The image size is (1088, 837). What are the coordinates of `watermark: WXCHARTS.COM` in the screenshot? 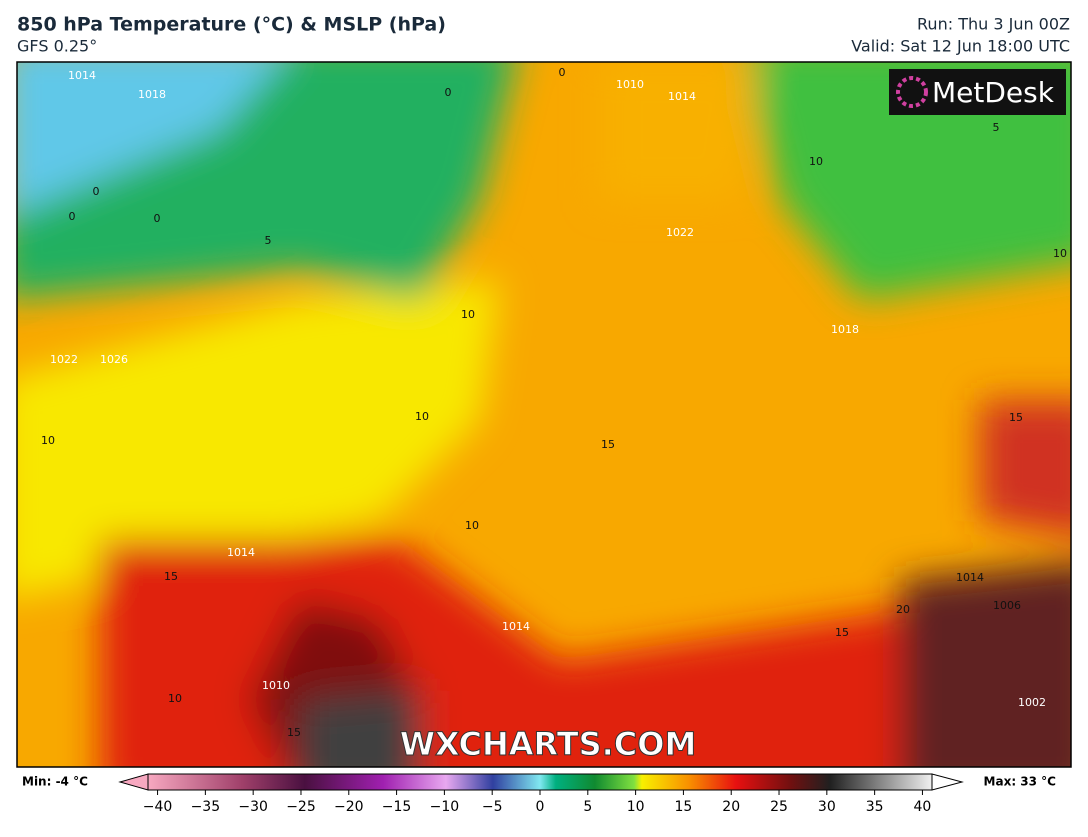 It's located at (548, 744).